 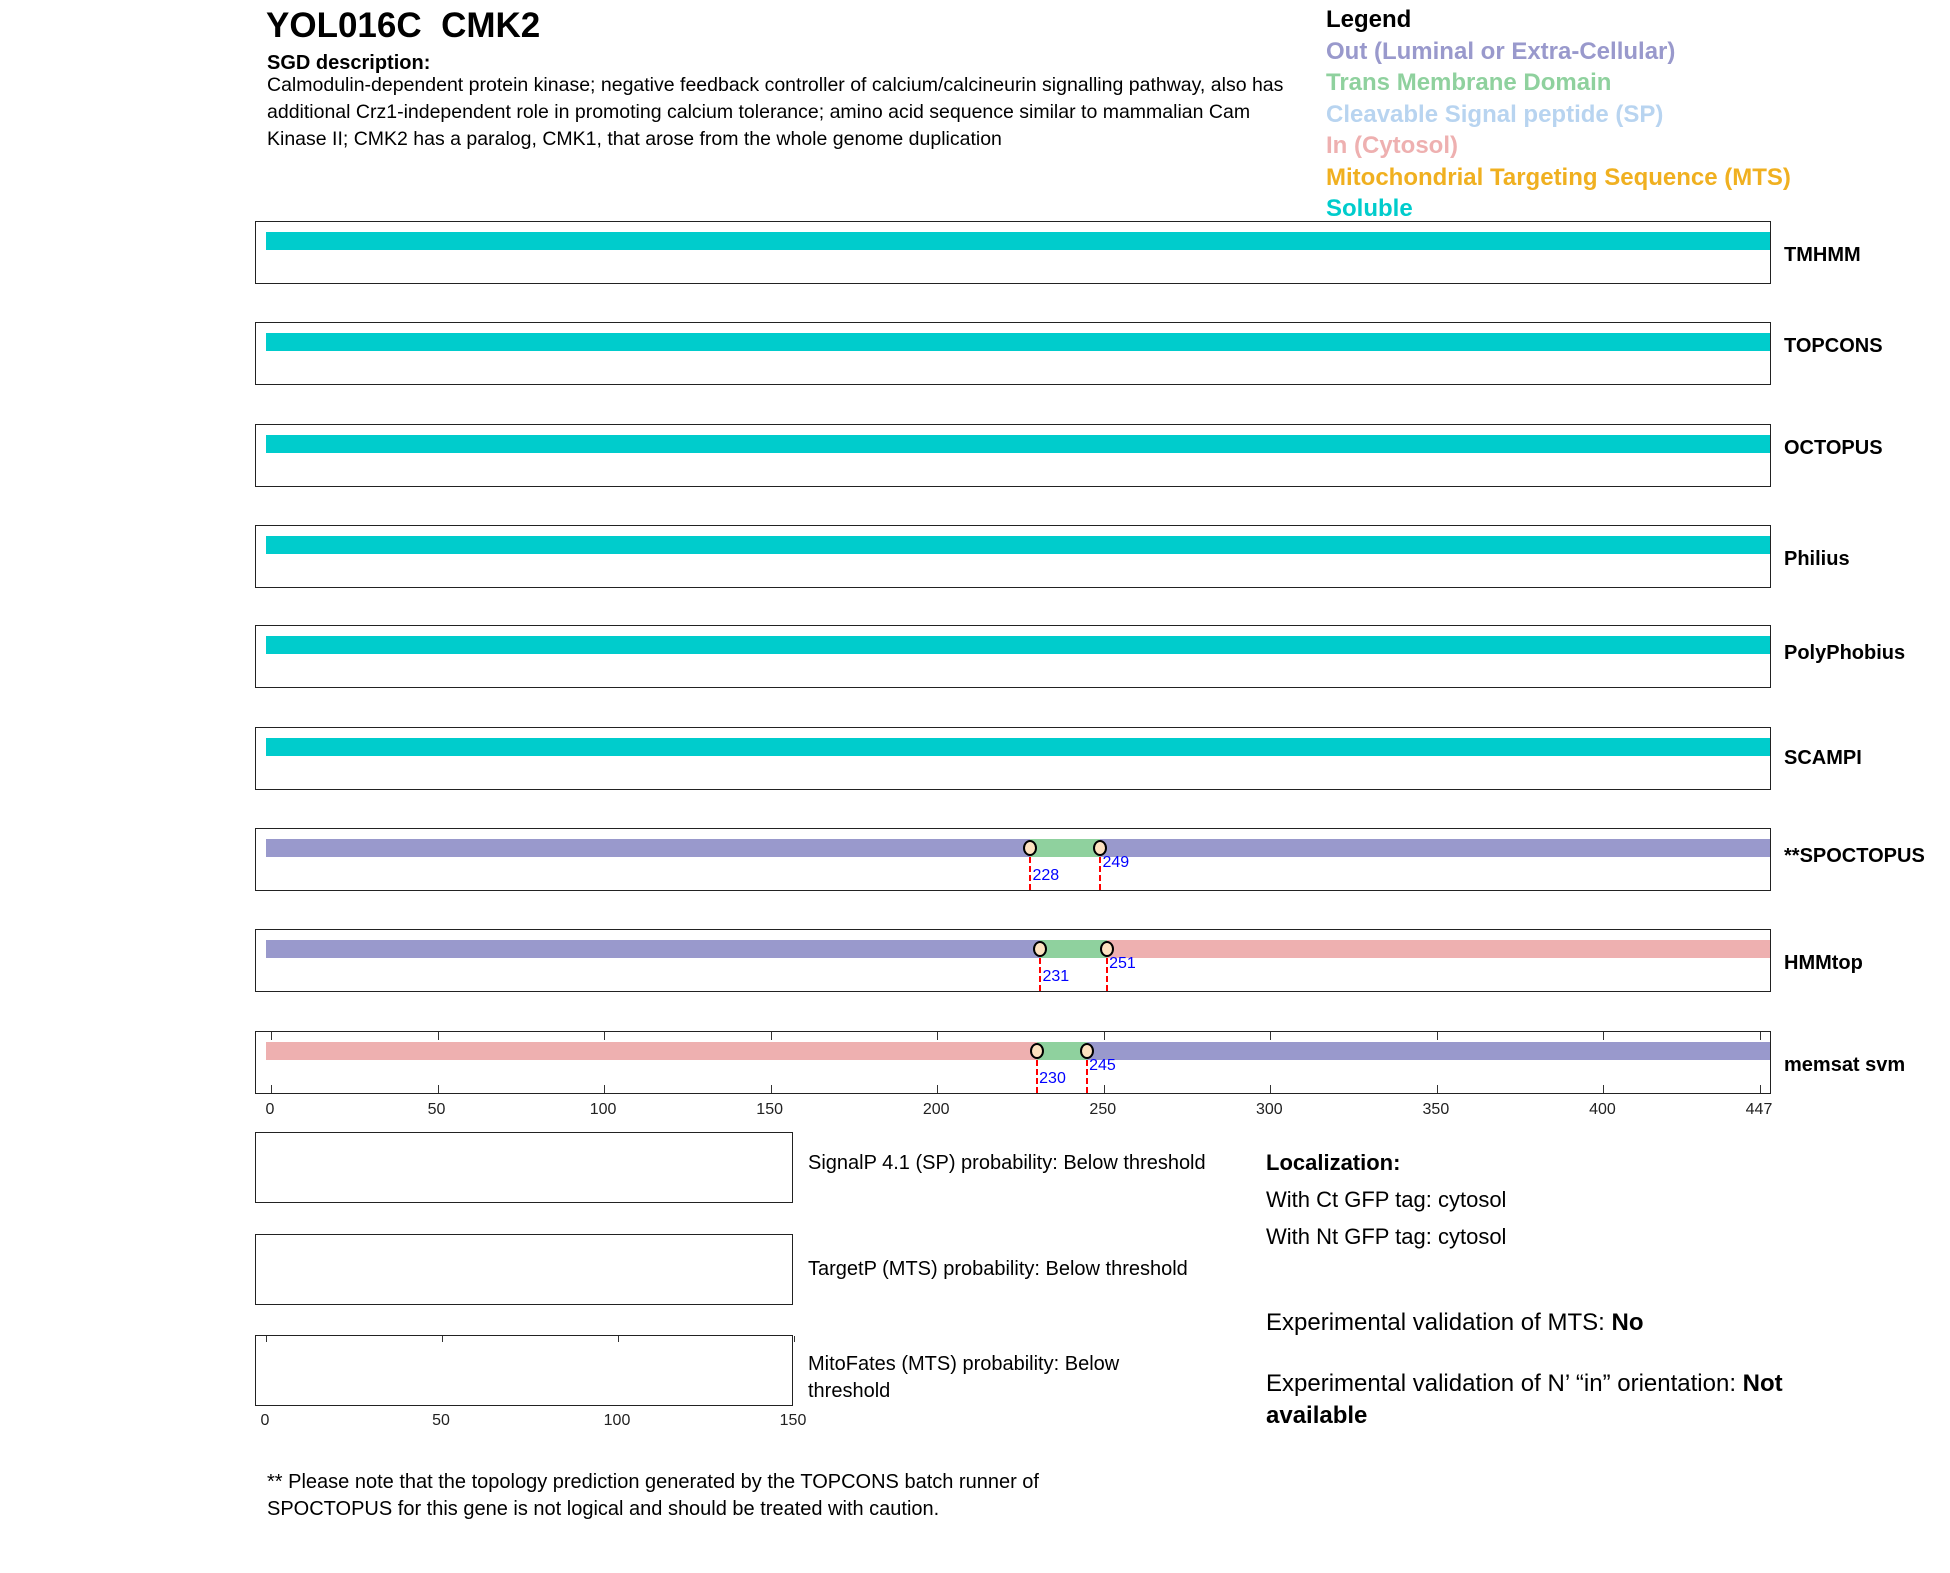 I want to click on signalp-plot, so click(x=524, y=1167).